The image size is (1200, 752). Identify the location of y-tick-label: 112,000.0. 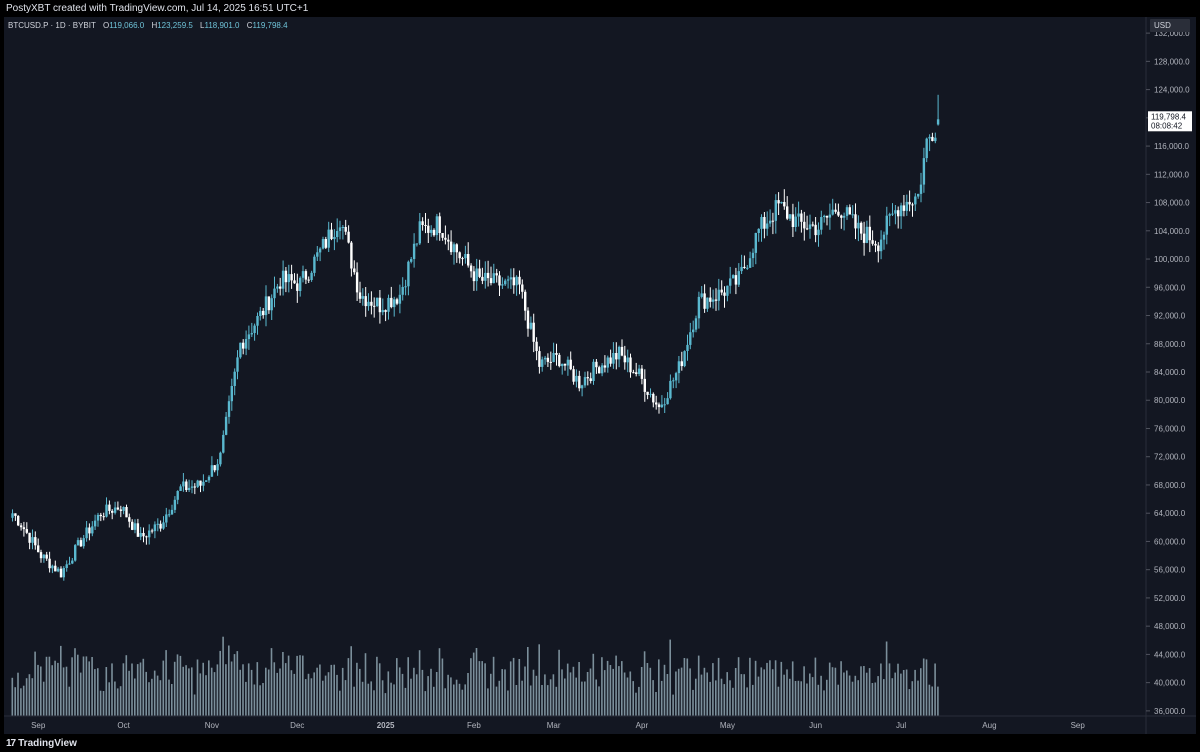
(1172, 174).